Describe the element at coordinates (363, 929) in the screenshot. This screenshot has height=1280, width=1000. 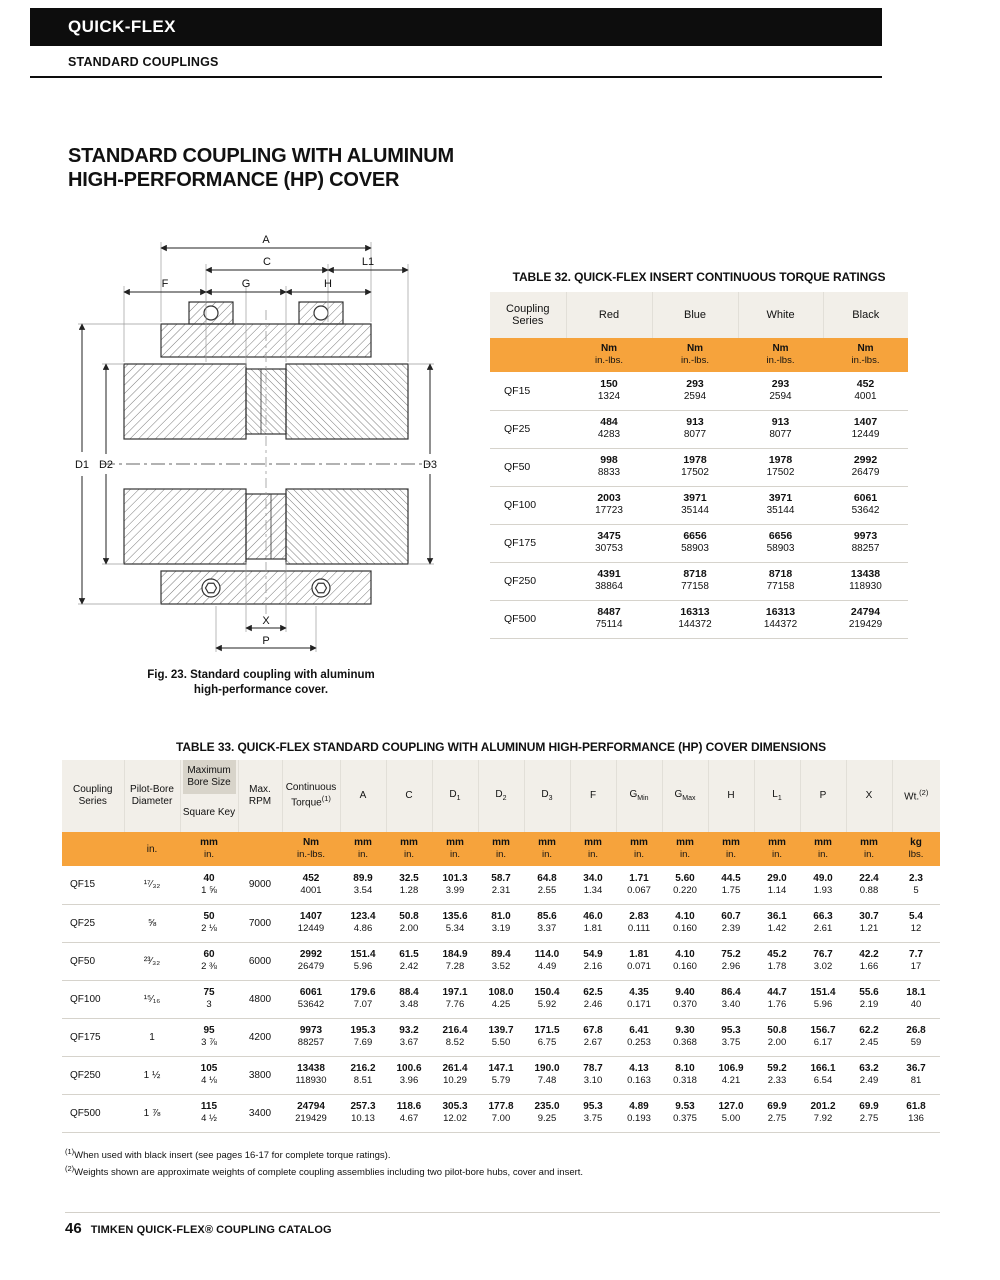
I see `value-bottom: 4.86` at that location.